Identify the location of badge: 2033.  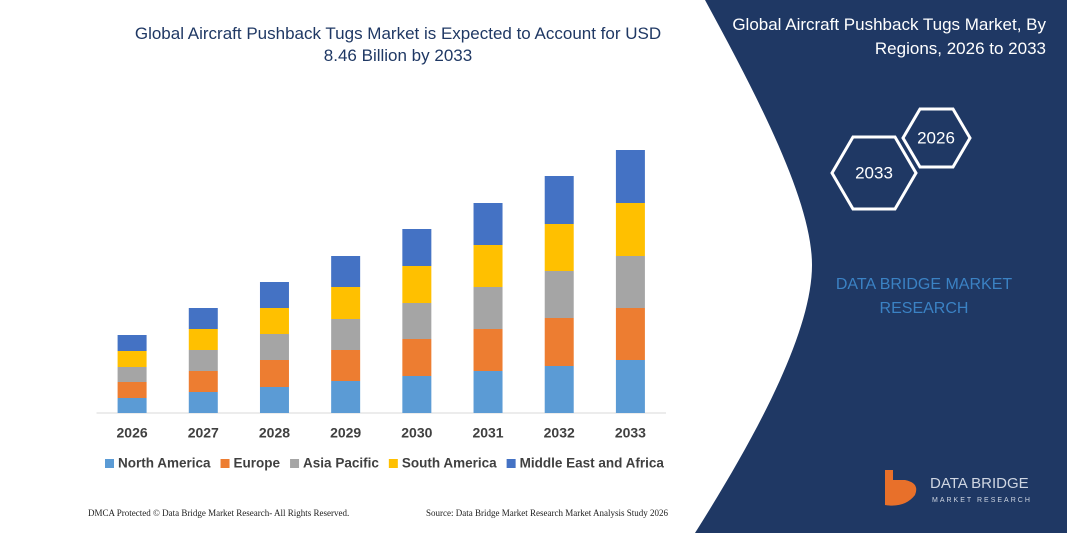
(874, 172).